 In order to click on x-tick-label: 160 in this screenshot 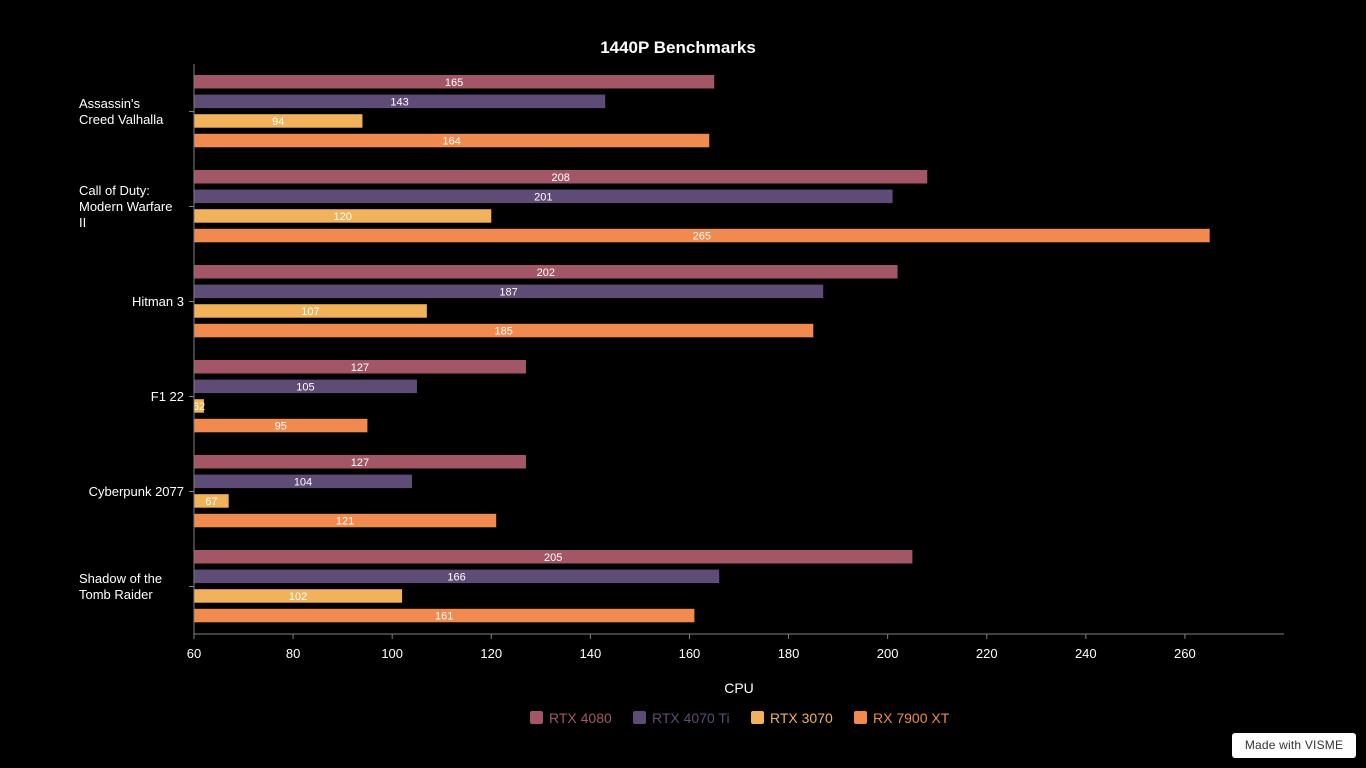, I will do `click(690, 653)`.